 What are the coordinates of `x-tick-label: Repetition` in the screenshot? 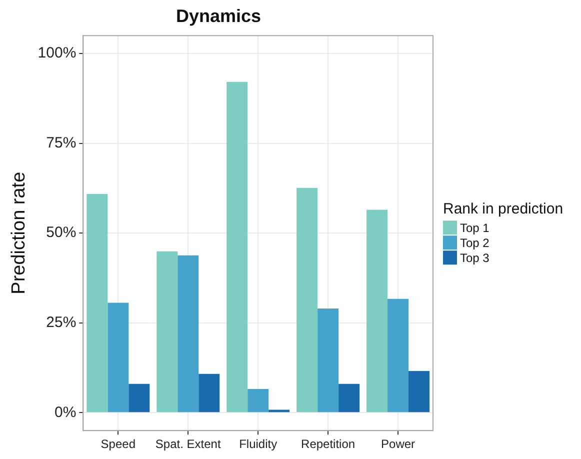 It's located at (328, 444).